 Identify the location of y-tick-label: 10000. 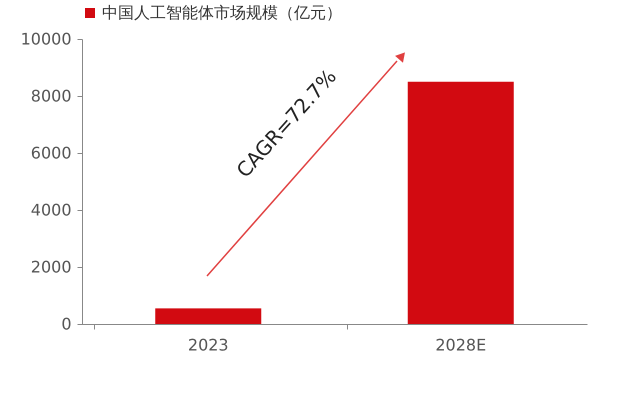
(46, 39).